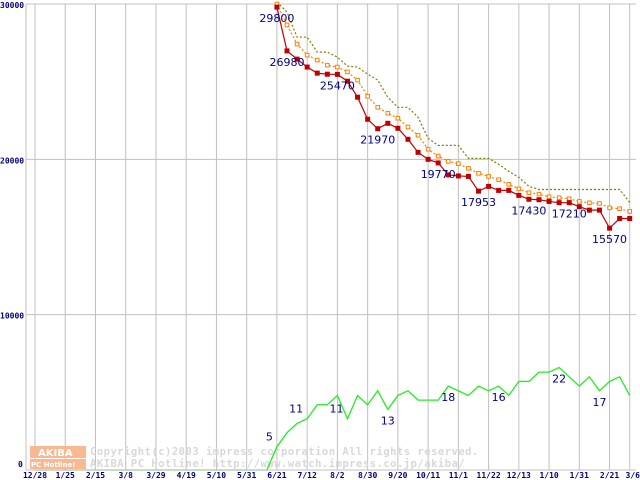  I want to click on price-label: 19770, so click(438, 174).